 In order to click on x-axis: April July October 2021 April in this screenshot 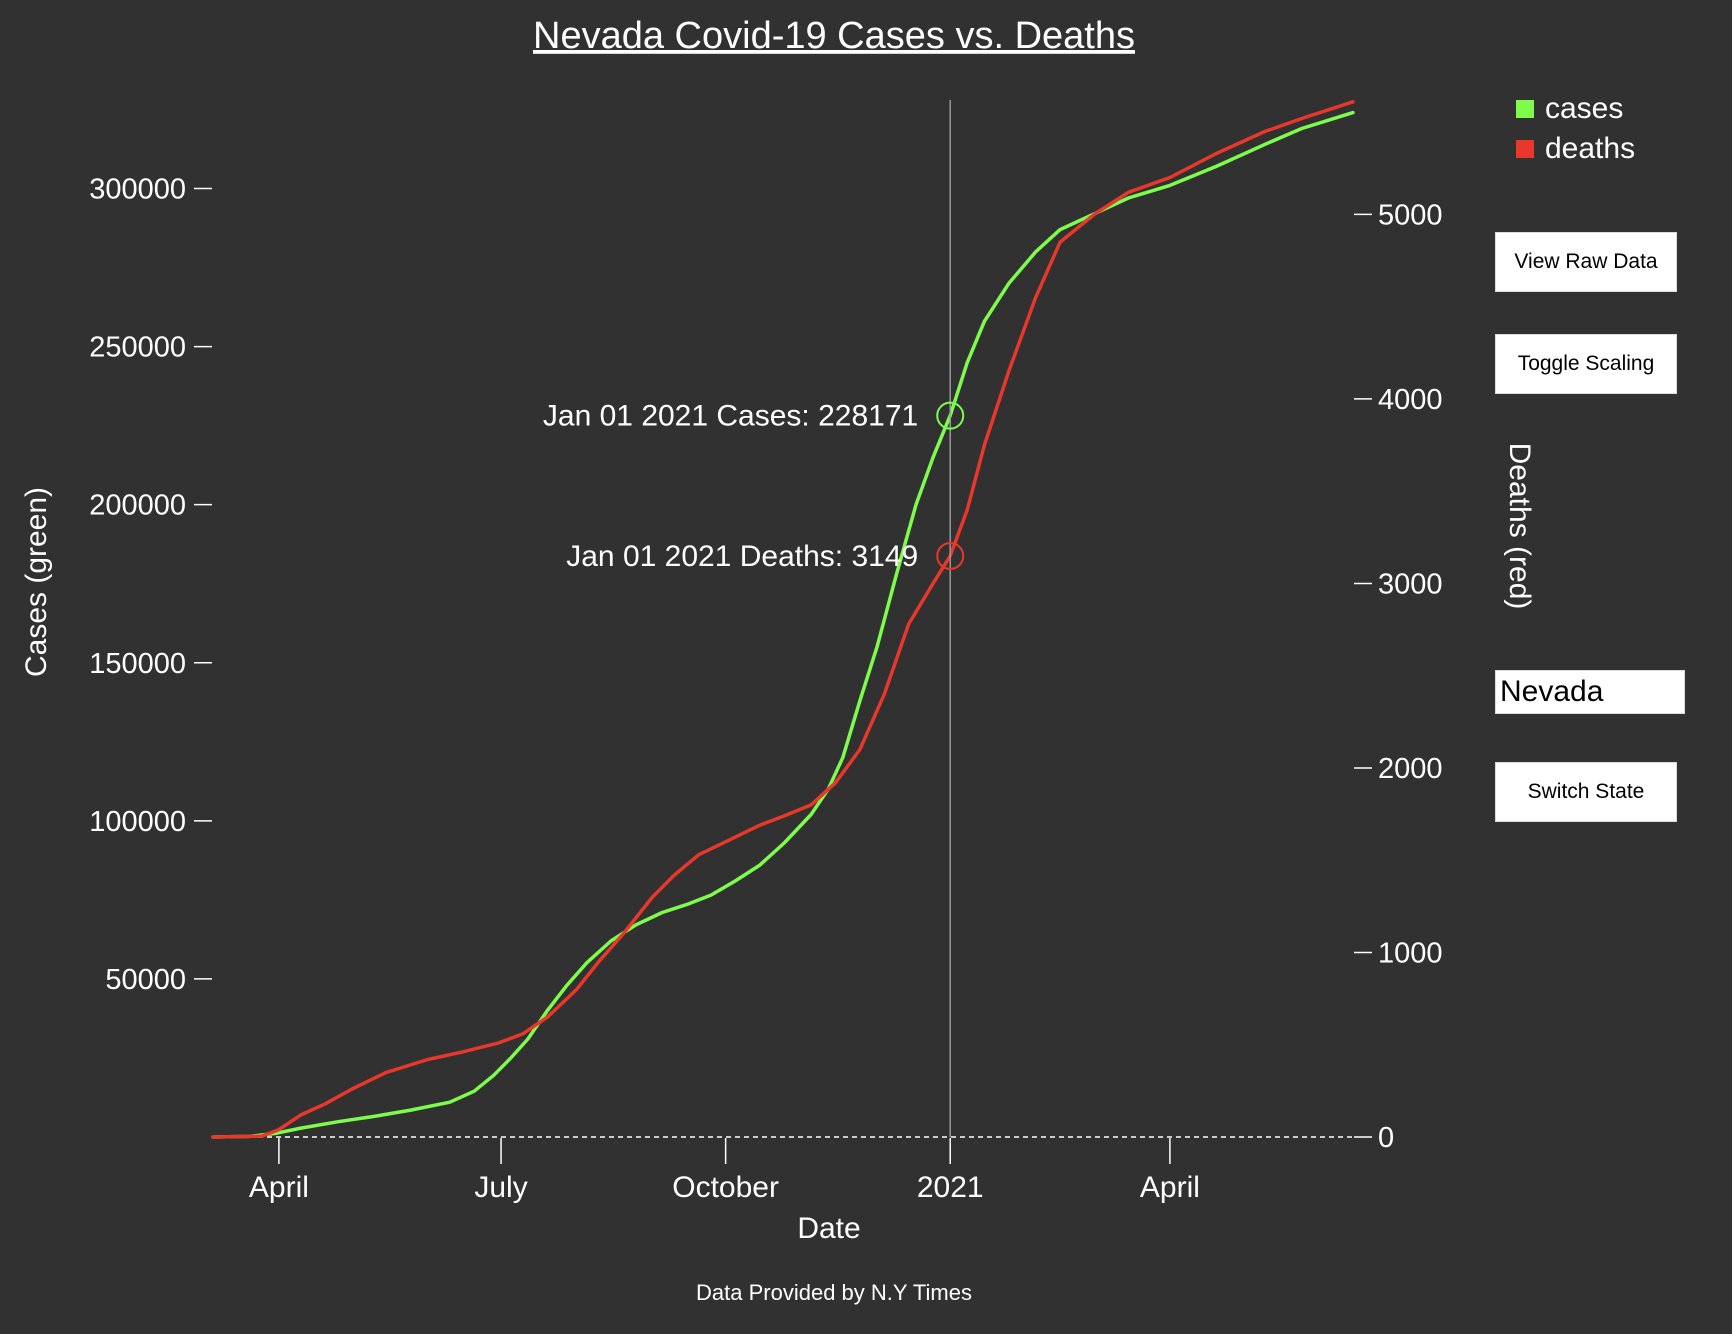, I will do `click(724, 1171)`.